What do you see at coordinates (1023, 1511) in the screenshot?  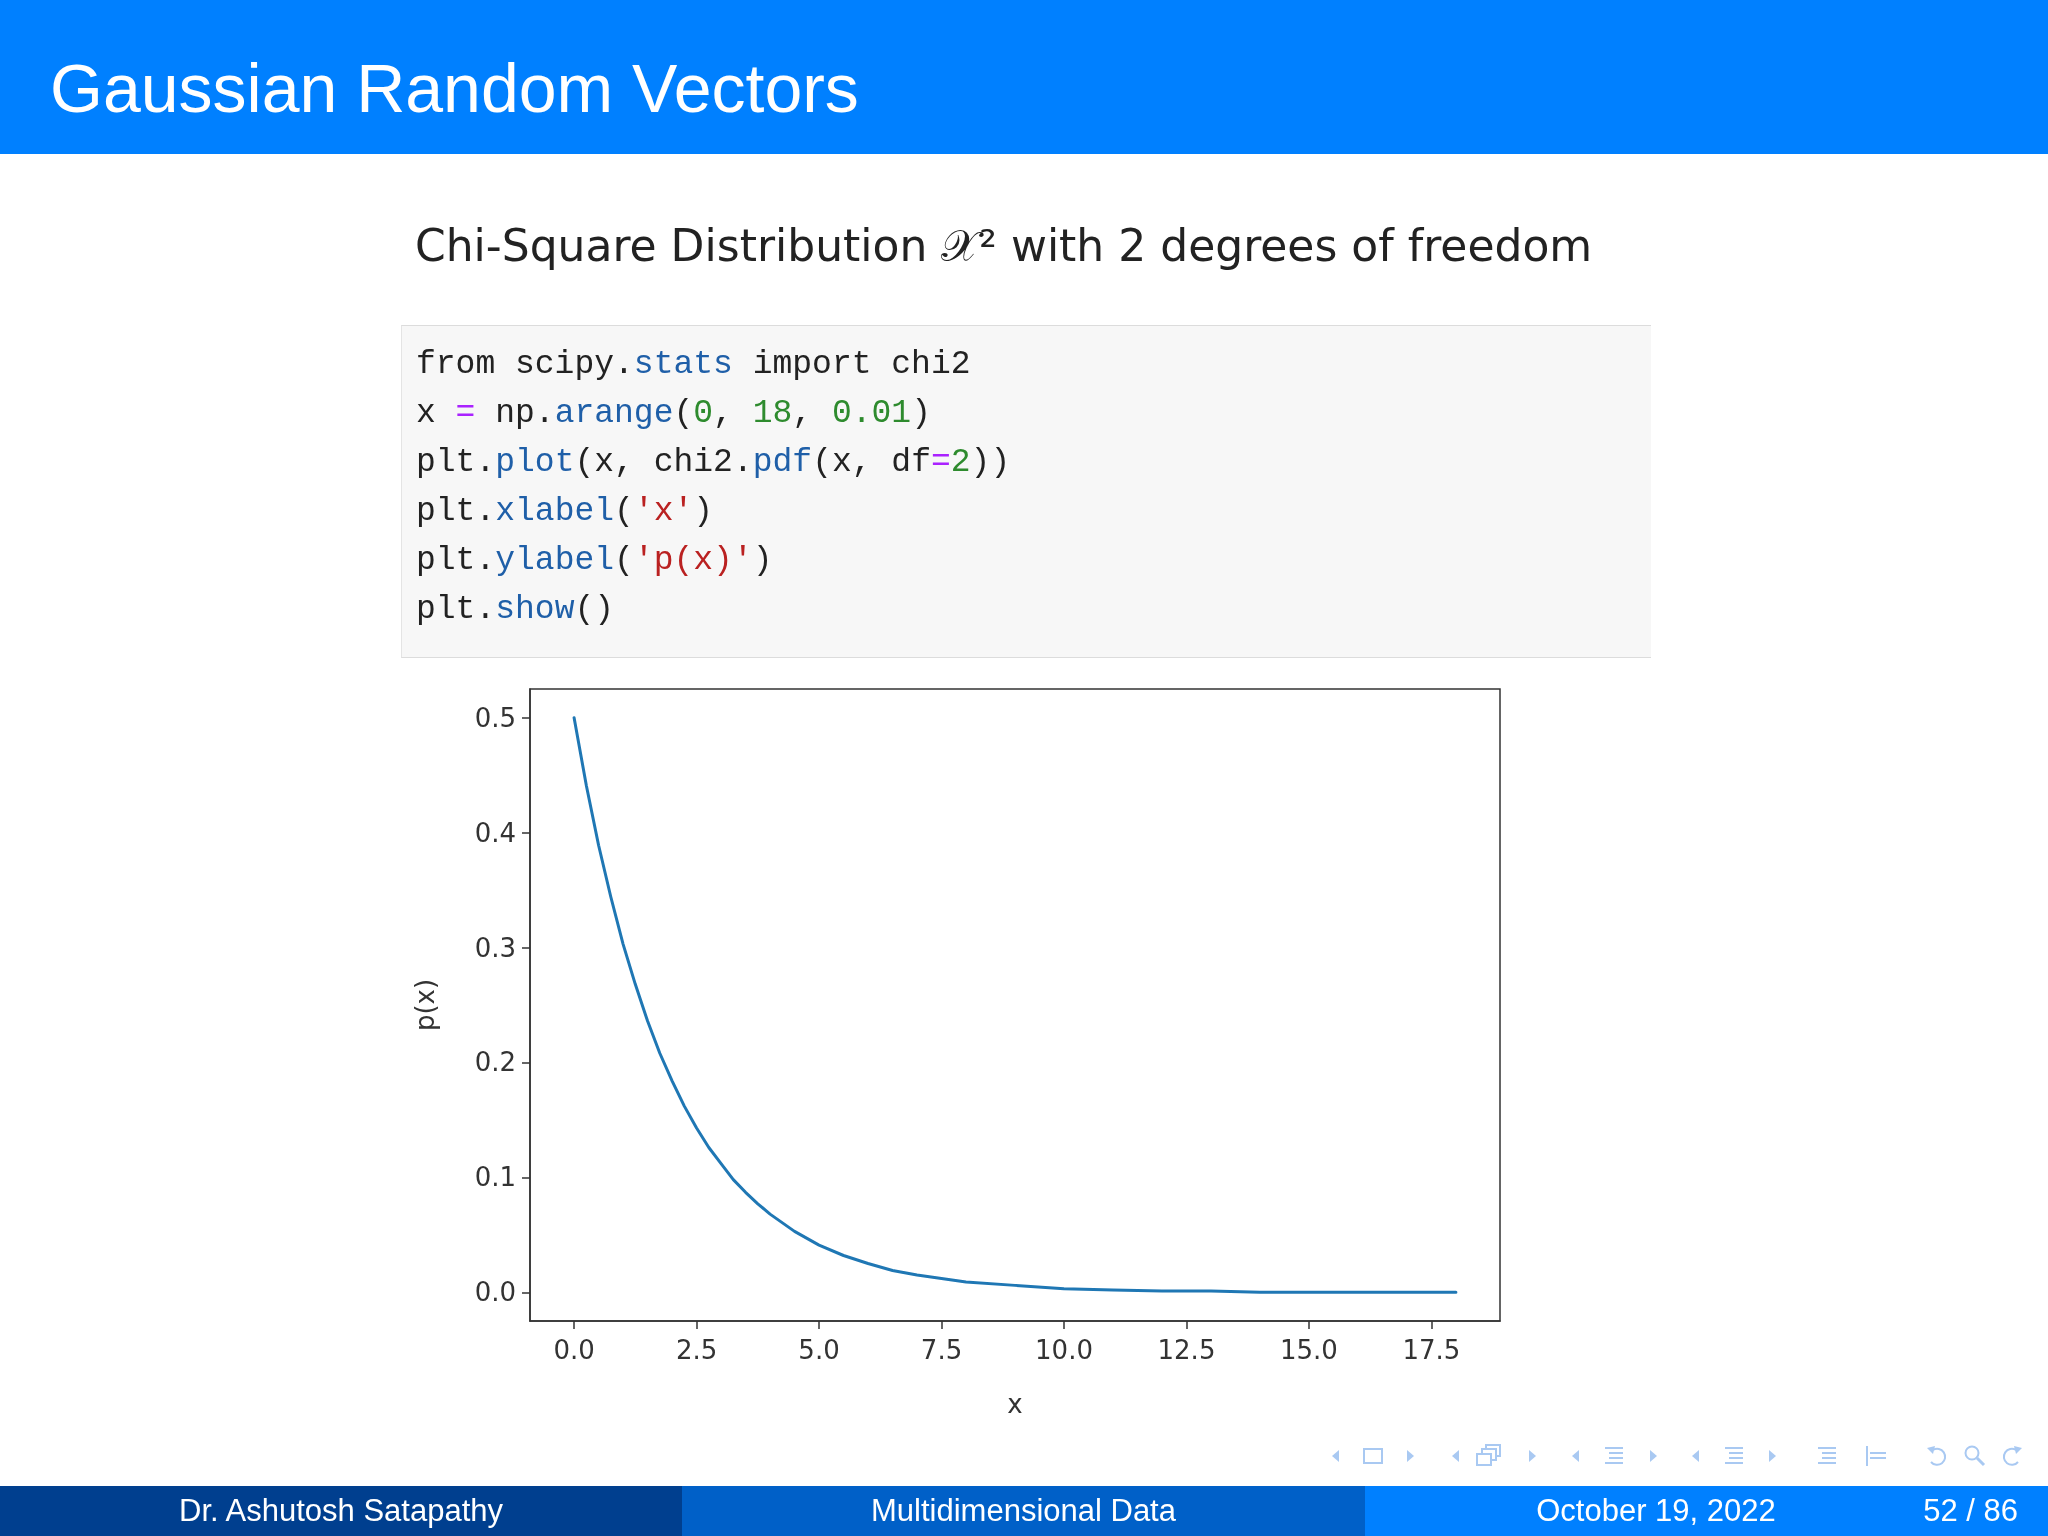 I see `text: Multidimensional Data` at bounding box center [1023, 1511].